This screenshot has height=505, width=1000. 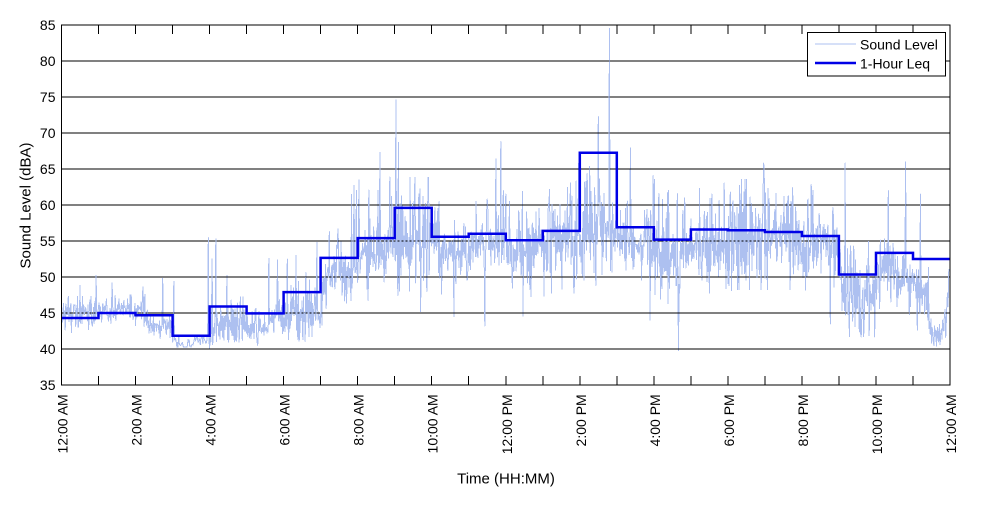 What do you see at coordinates (285, 419) in the screenshot?
I see `svg-text: 6:00 AM` at bounding box center [285, 419].